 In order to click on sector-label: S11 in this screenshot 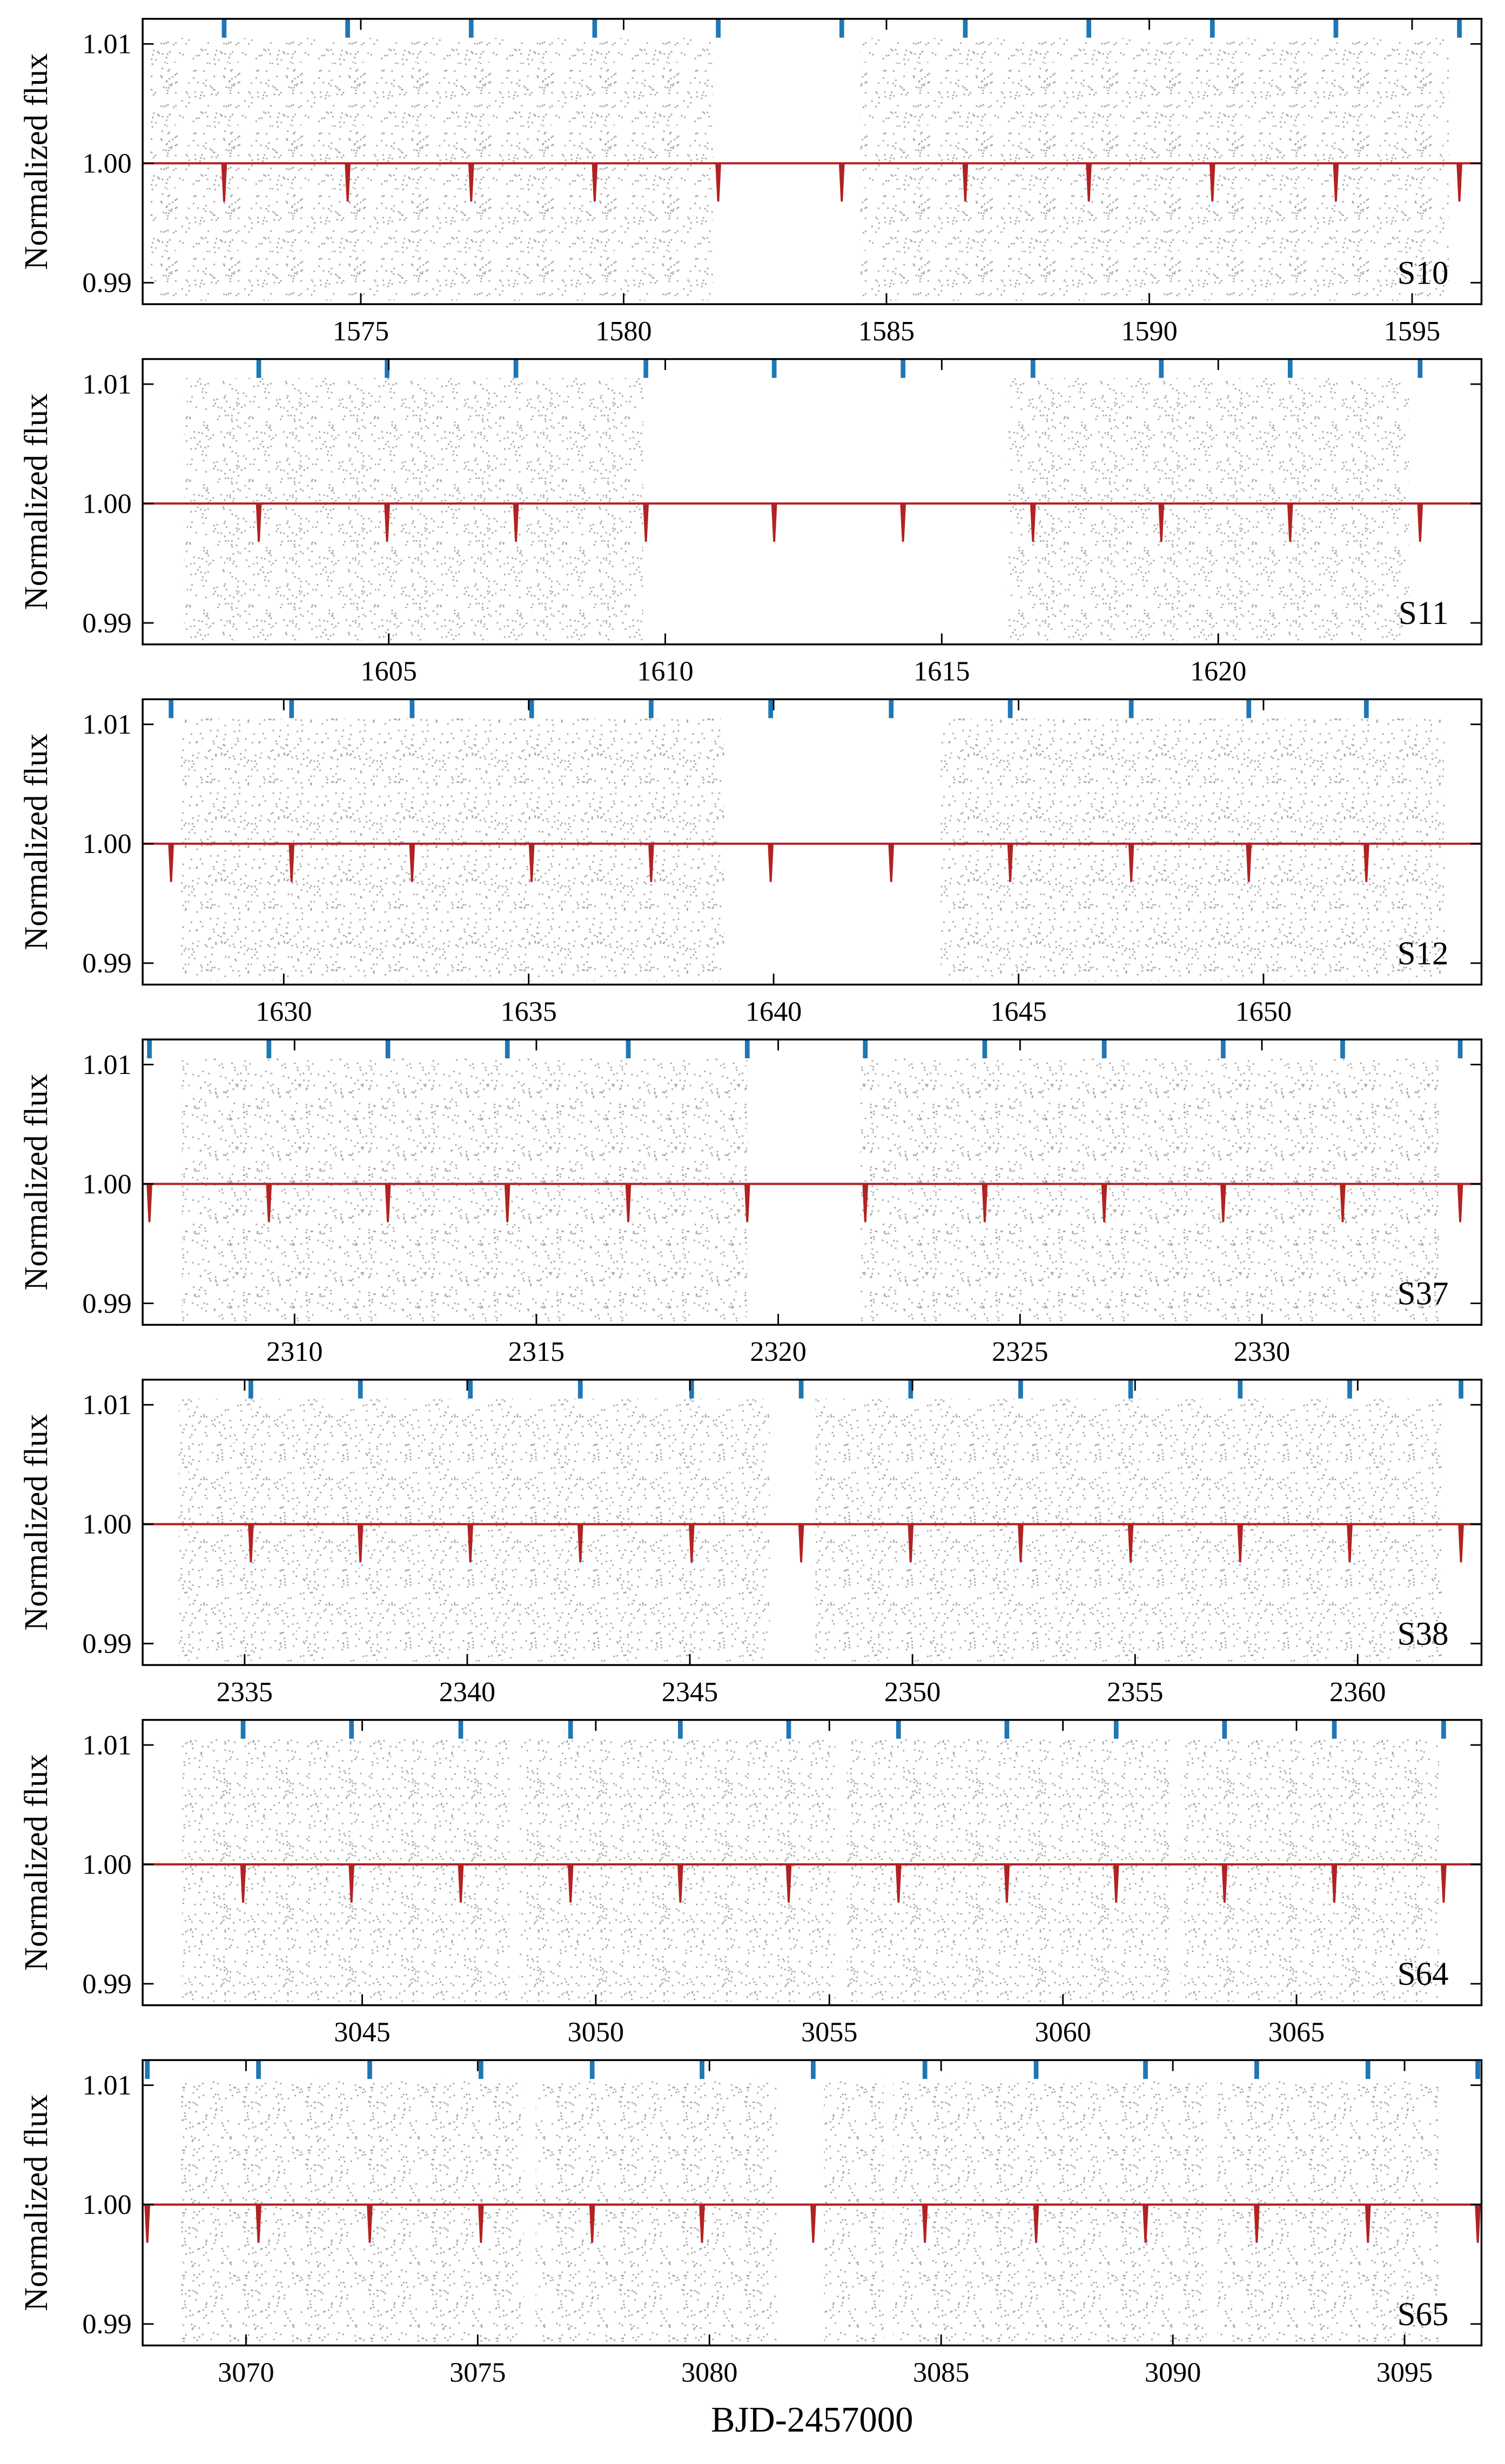, I will do `click(1424, 613)`.